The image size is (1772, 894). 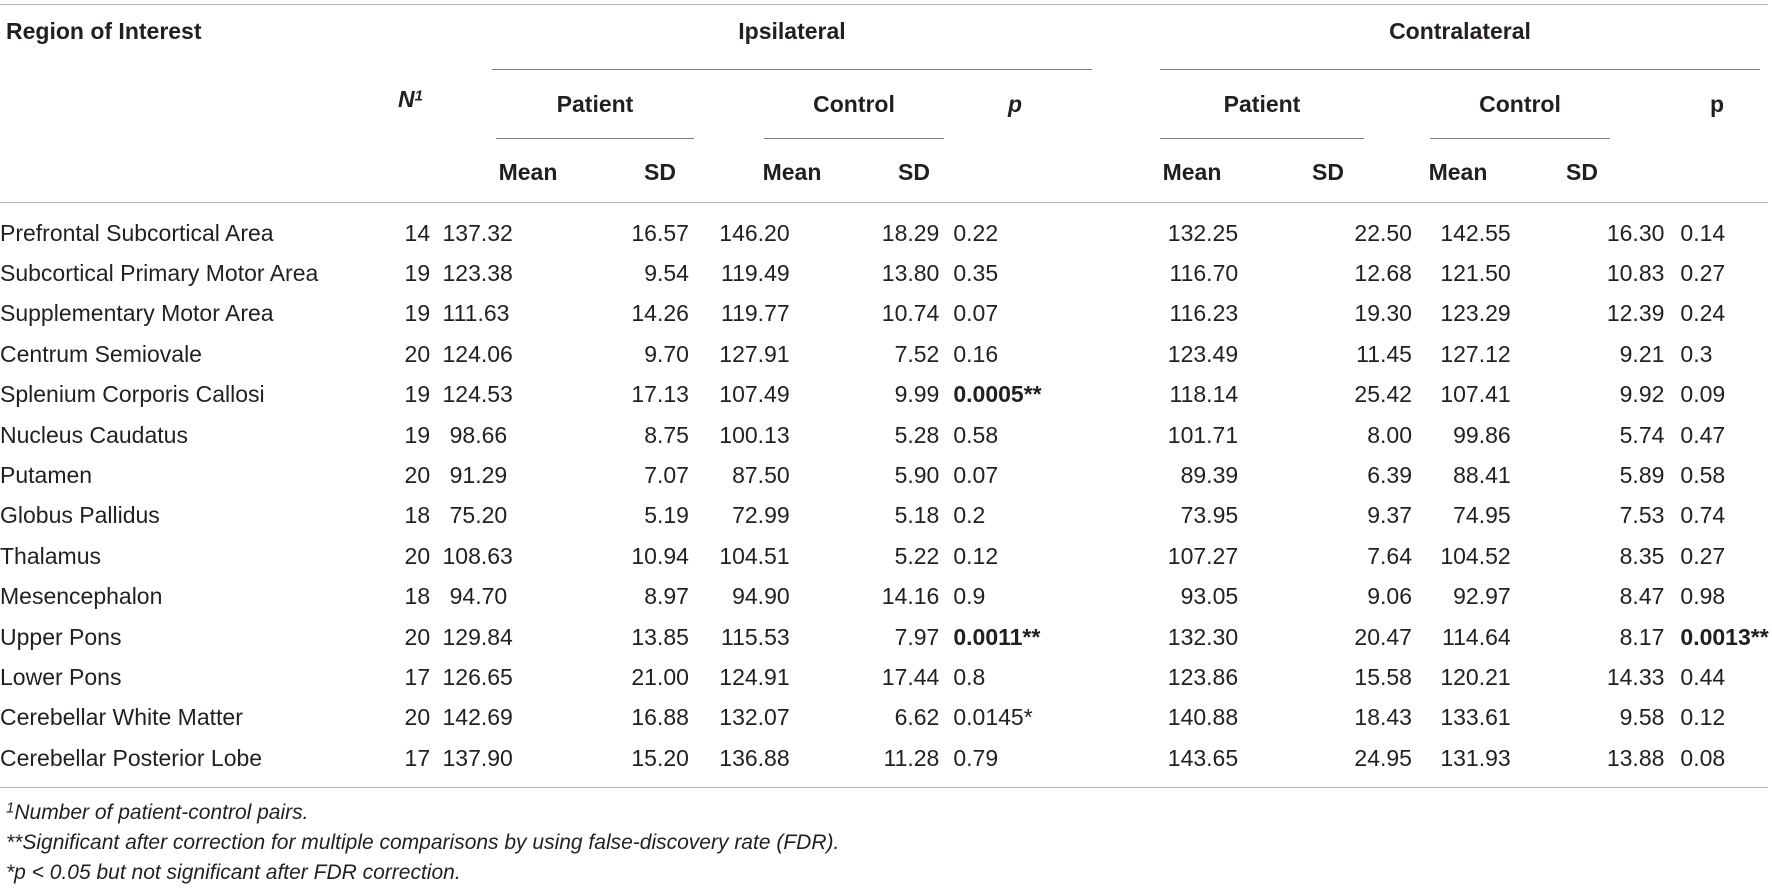 What do you see at coordinates (1703, 394) in the screenshot?
I see `contra-p-cell: 0.09` at bounding box center [1703, 394].